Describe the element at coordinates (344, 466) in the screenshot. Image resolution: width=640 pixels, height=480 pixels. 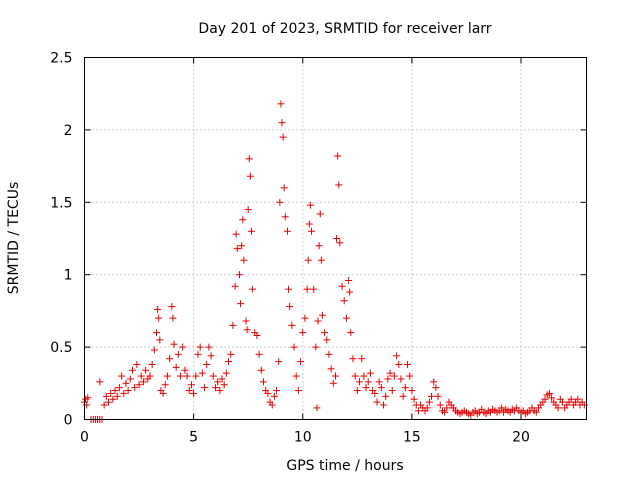
I see `x-axis-label: GPS time / hours` at that location.